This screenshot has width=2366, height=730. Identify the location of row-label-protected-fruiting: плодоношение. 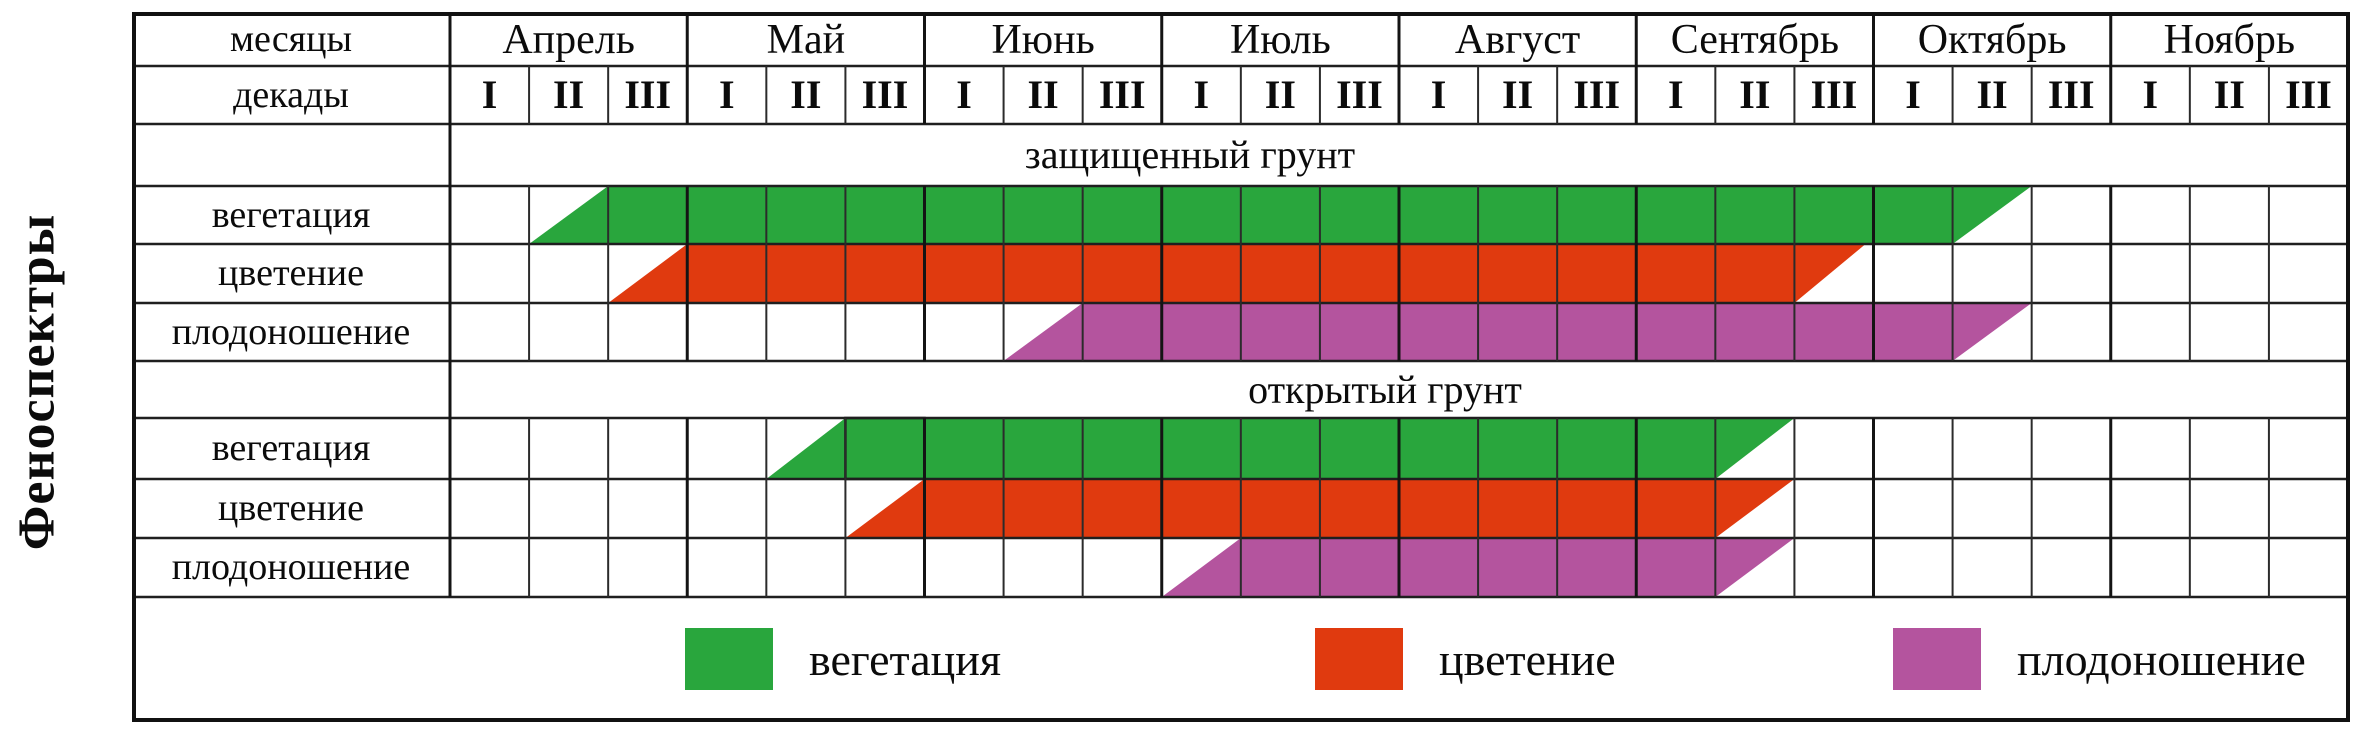
(291, 332).